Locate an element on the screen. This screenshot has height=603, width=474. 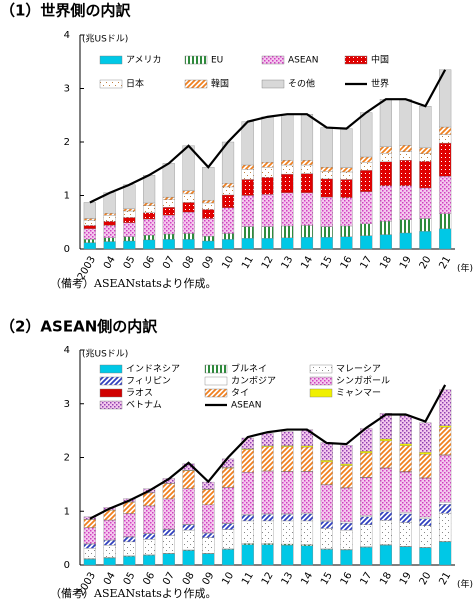
x-tick-label: 14 is located at coordinates (307, 263).